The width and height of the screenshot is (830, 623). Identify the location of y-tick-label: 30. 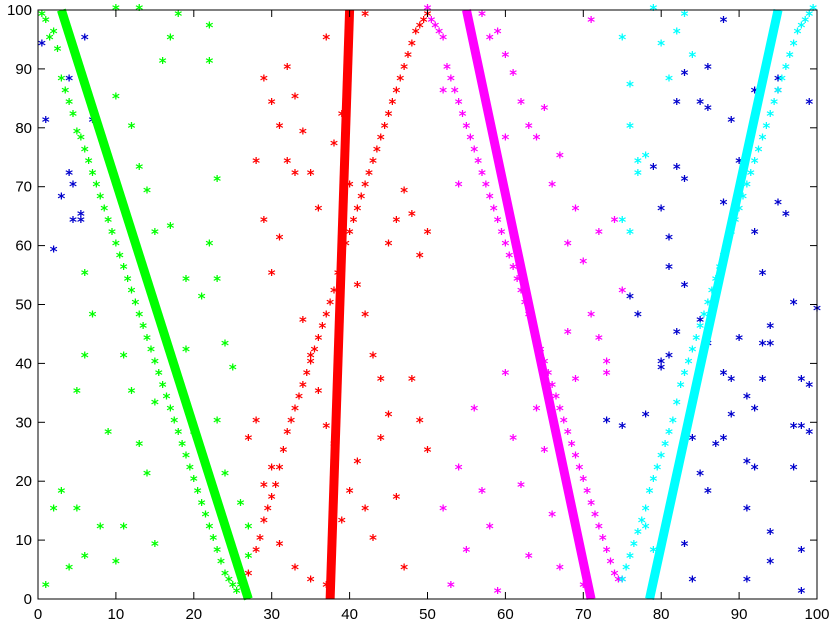
(23, 422).